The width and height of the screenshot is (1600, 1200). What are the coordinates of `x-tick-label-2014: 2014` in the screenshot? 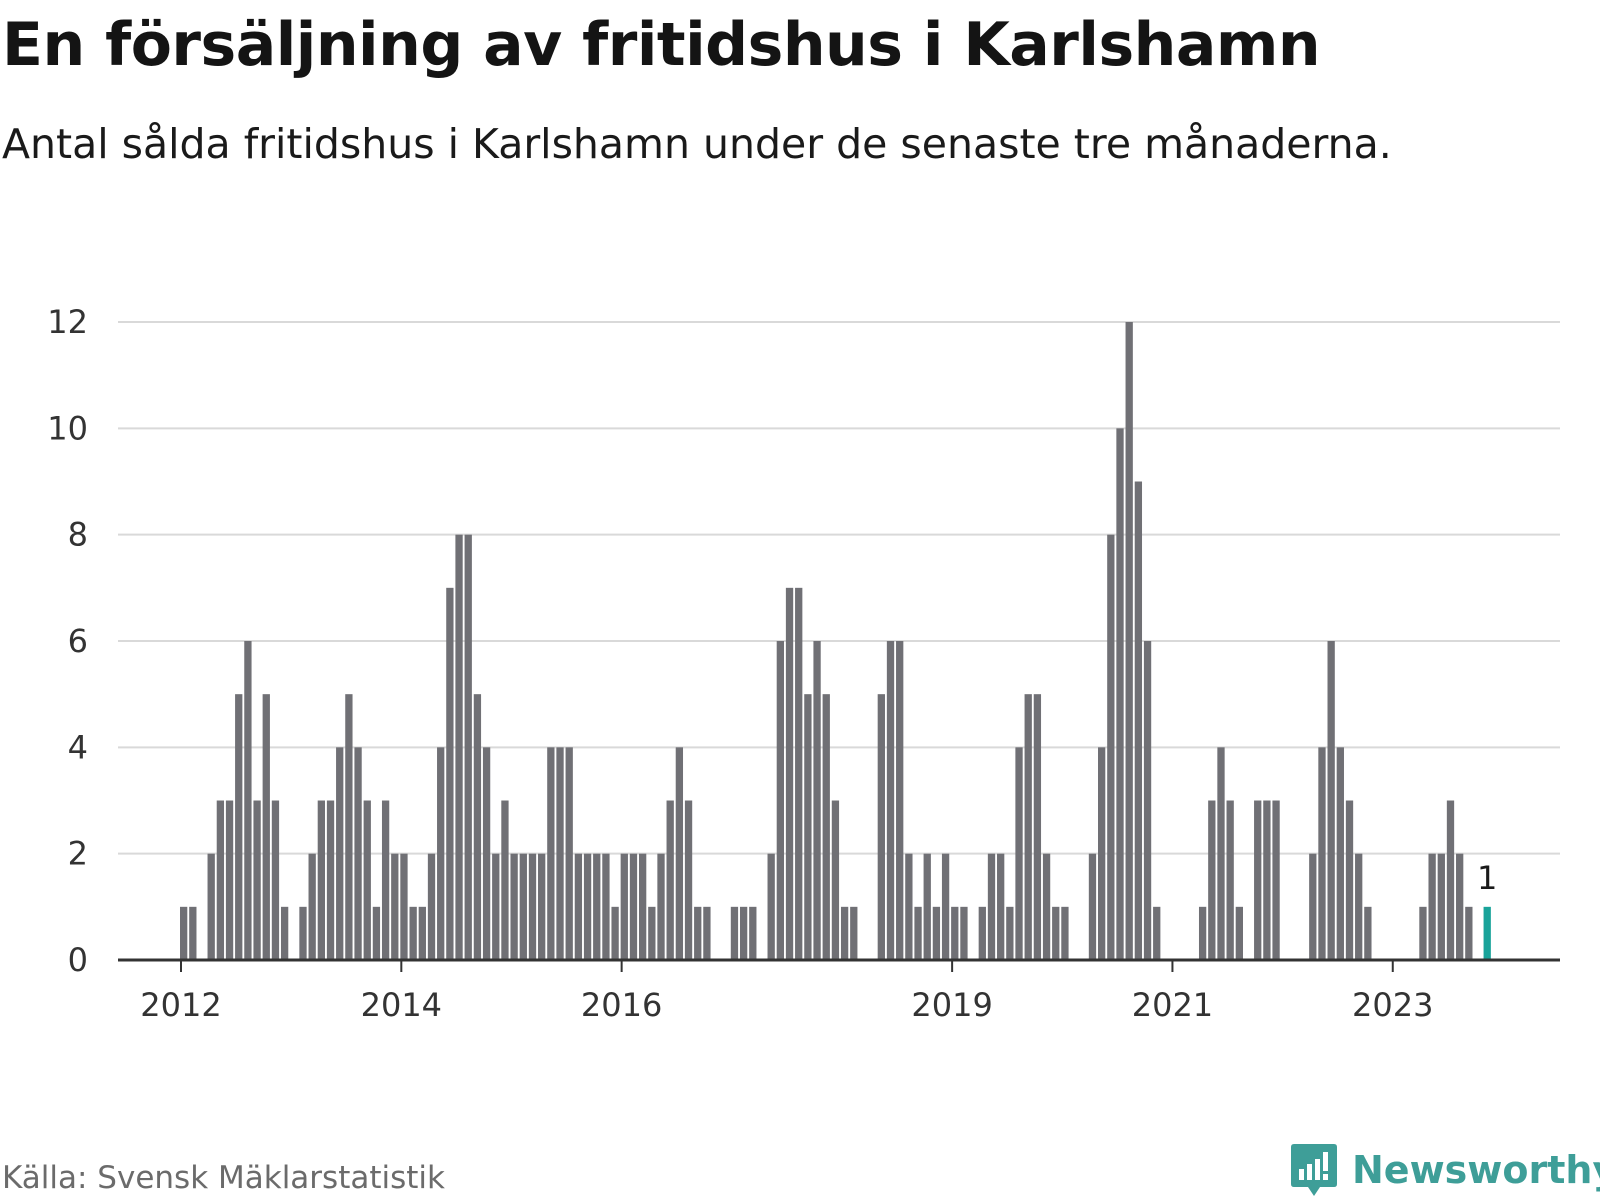 It's located at (401, 1005).